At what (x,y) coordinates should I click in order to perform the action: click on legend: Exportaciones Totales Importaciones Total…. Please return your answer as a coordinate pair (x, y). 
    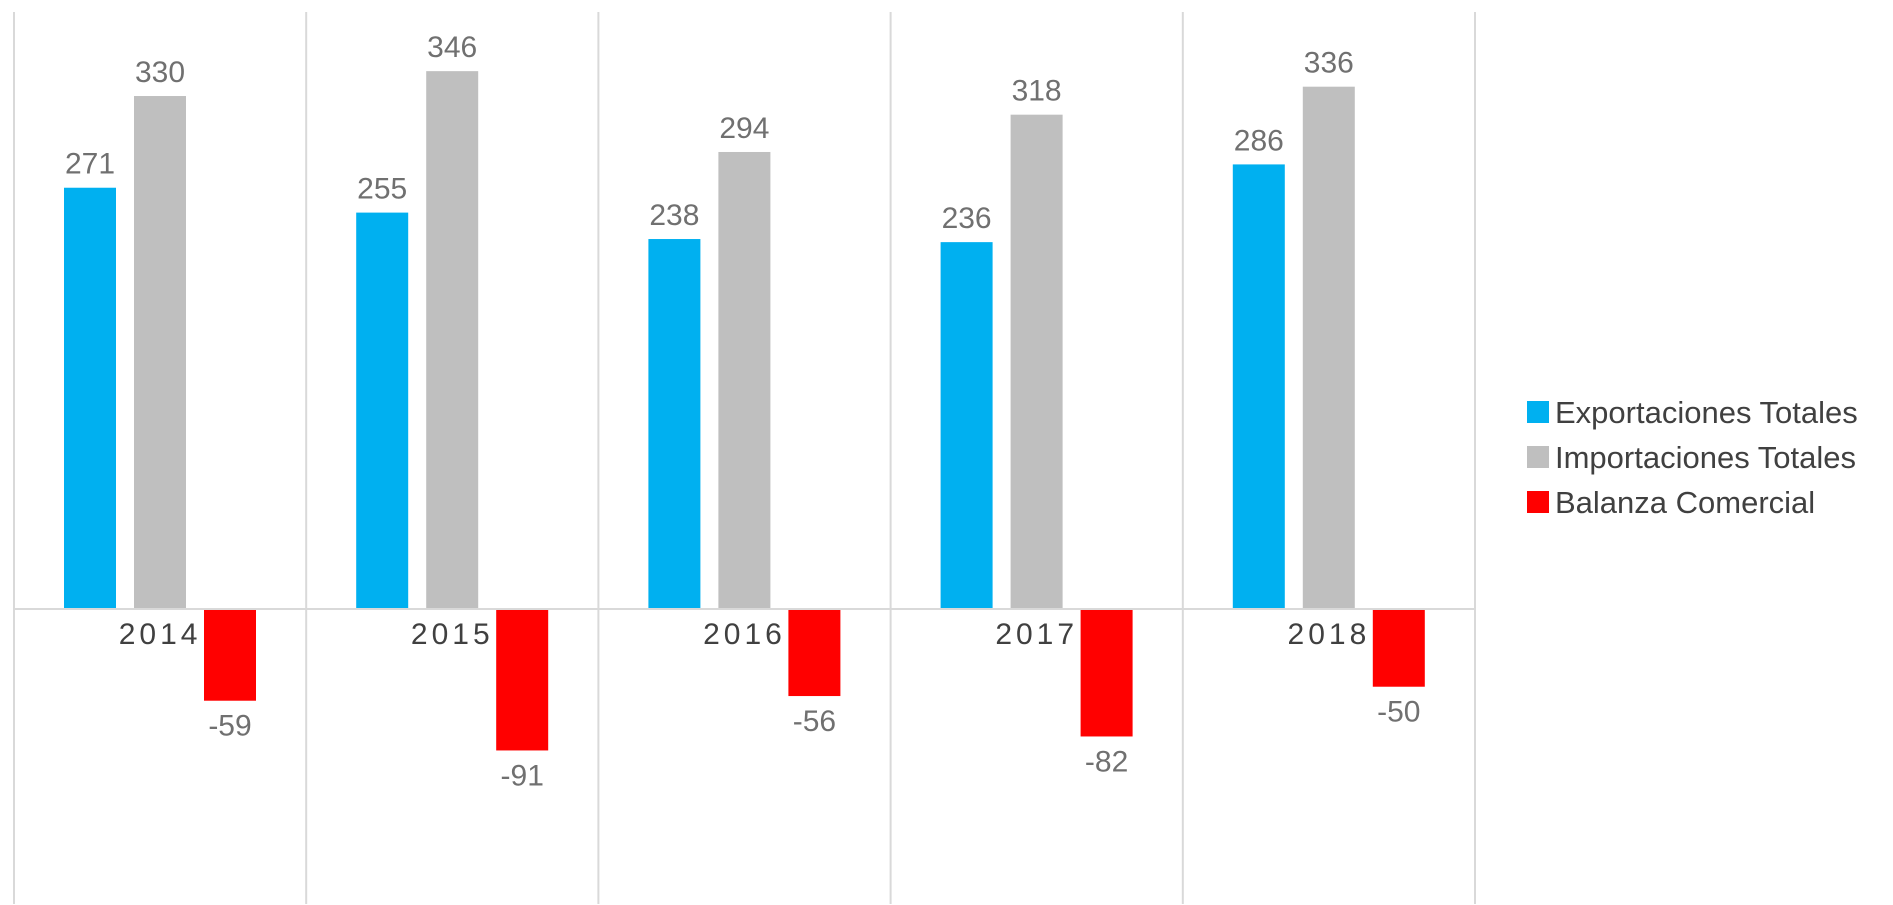
    Looking at the image, I should click on (1692, 457).